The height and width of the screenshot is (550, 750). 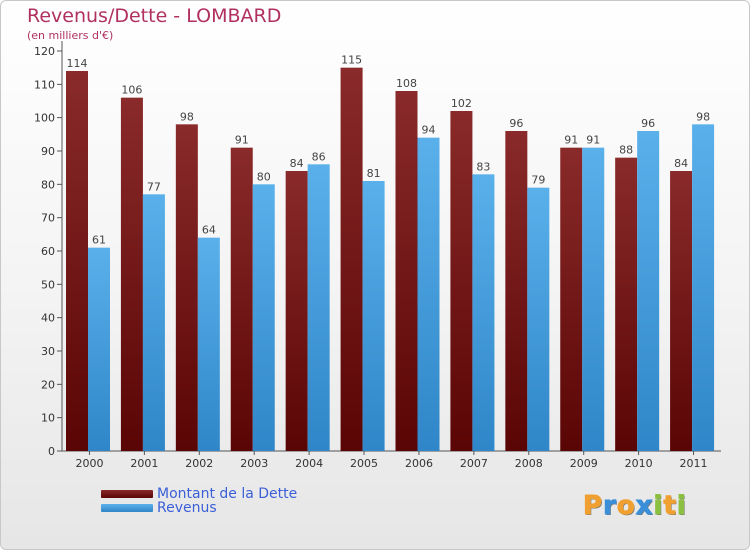 What do you see at coordinates (584, 463) in the screenshot?
I see `x-tick-label: 2009` at bounding box center [584, 463].